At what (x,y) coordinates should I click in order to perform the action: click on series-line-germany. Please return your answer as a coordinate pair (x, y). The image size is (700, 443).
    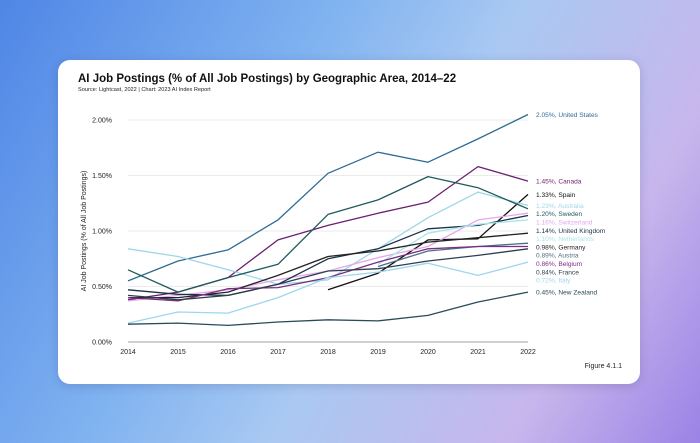
    Looking at the image, I should click on (328, 265).